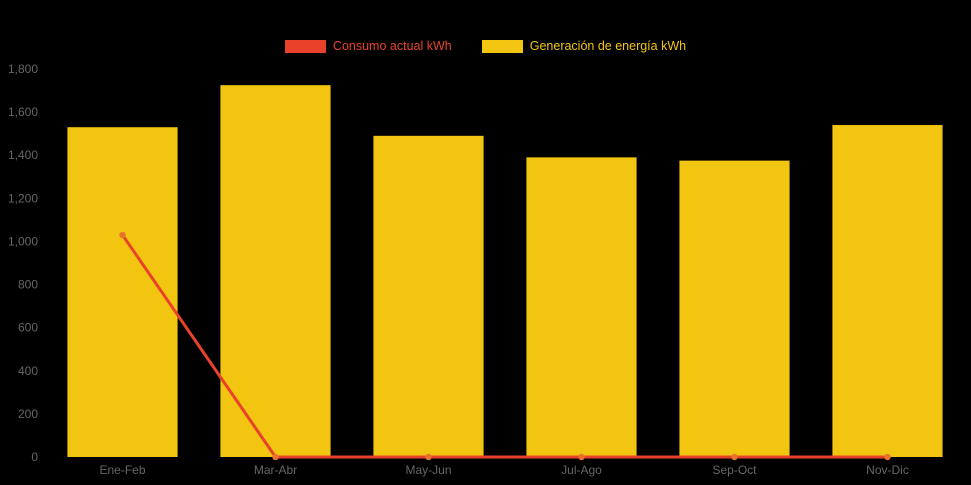 The height and width of the screenshot is (485, 971). I want to click on bar-Mar-Abr, so click(275, 271).